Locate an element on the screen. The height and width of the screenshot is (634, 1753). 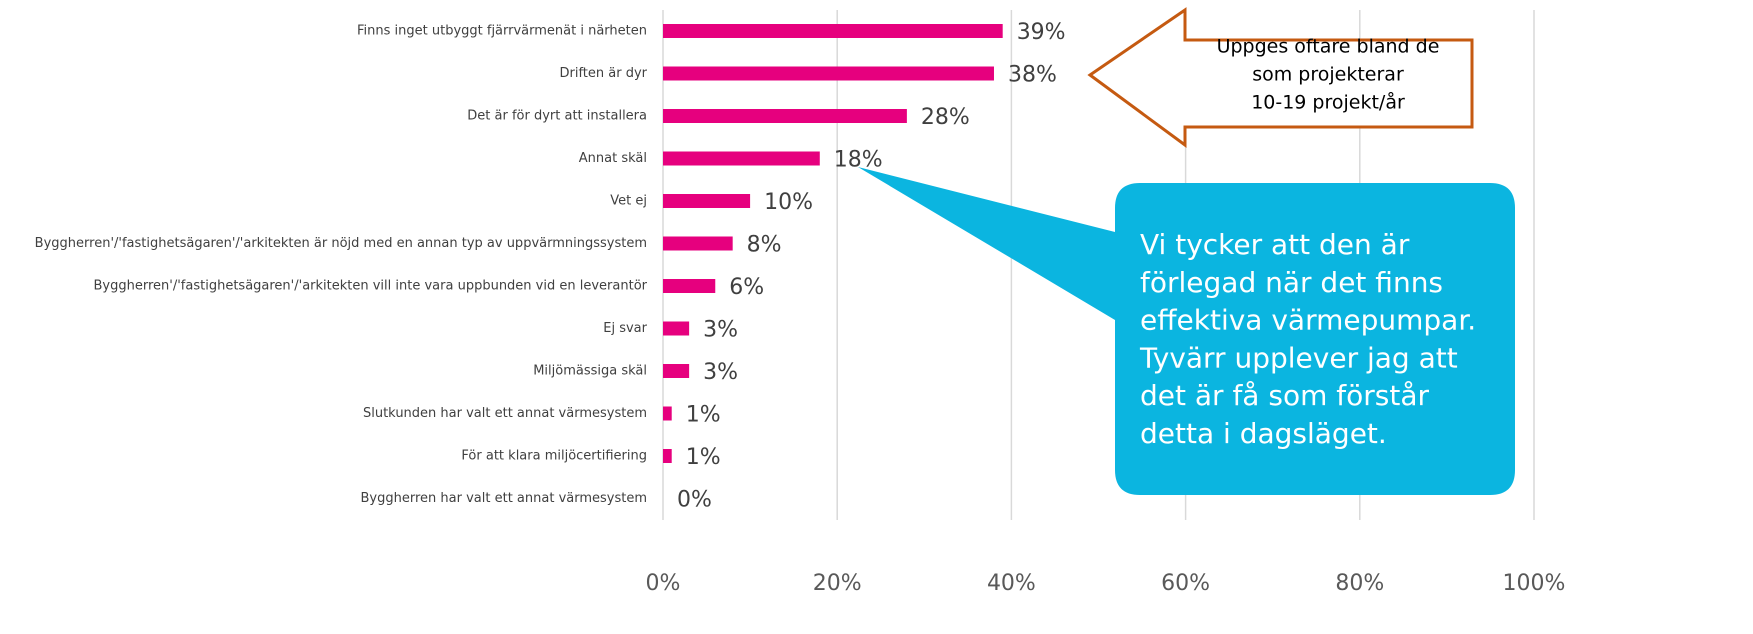
arrow-text: som projekterar is located at coordinates (1328, 75).